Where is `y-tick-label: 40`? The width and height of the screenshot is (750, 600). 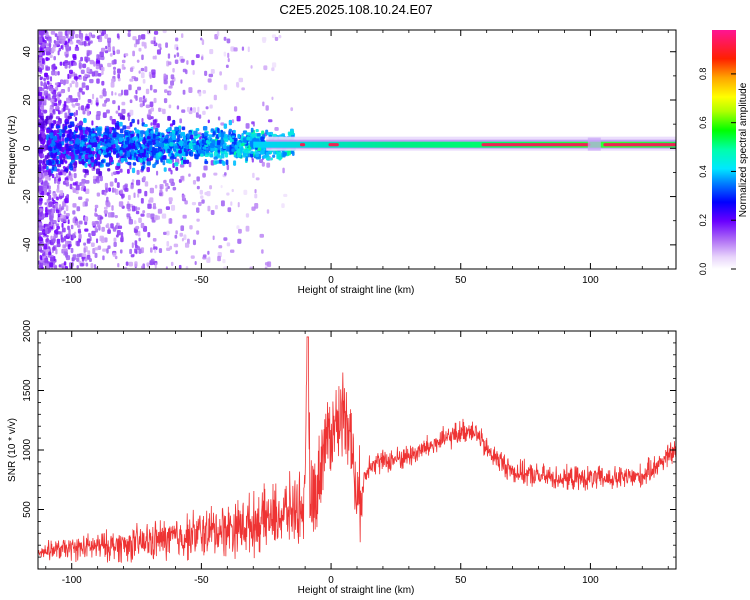 y-tick-label: 40 is located at coordinates (27, 52).